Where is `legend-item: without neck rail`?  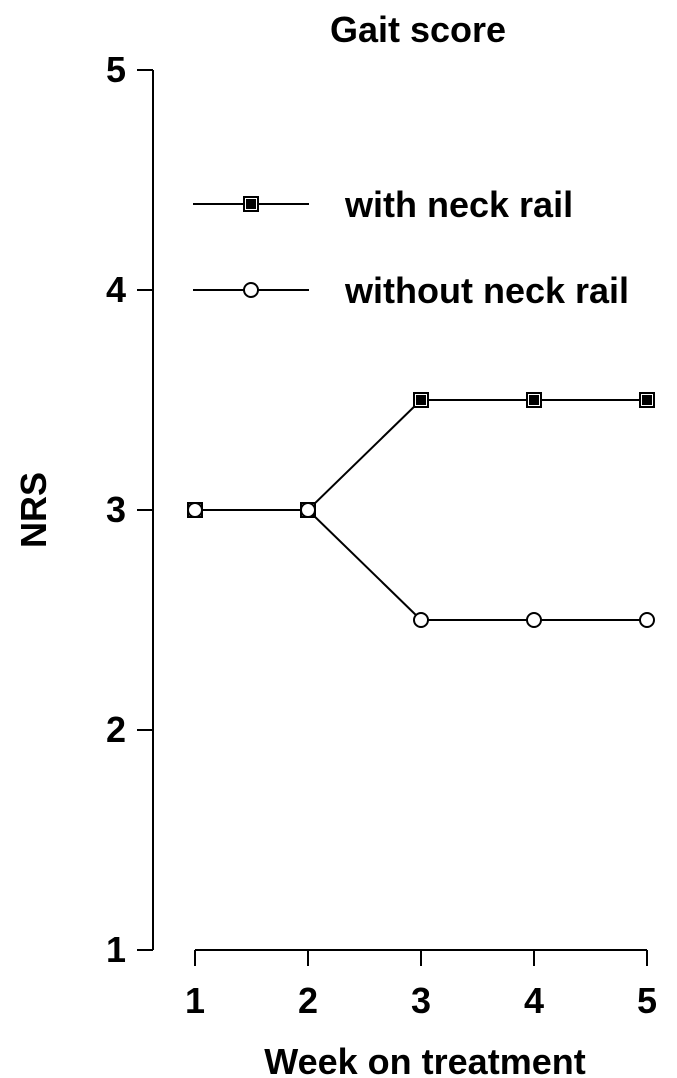
legend-item: without neck rail is located at coordinates (411, 290).